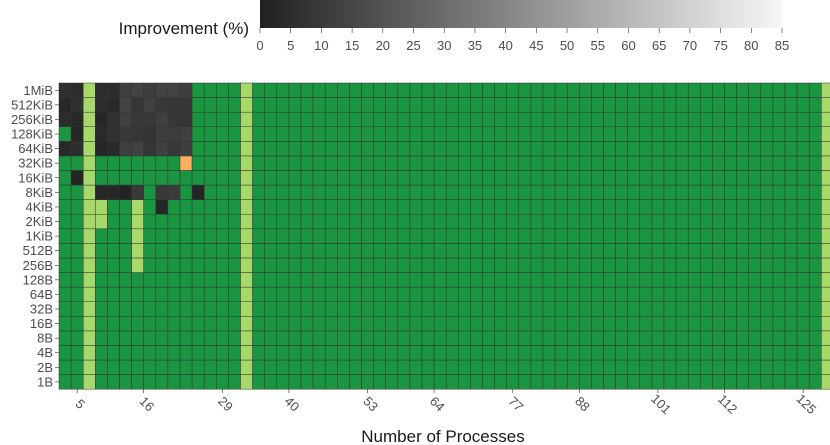 The width and height of the screenshot is (830, 445). I want to click on legend-tick-label: 45, so click(536, 45).